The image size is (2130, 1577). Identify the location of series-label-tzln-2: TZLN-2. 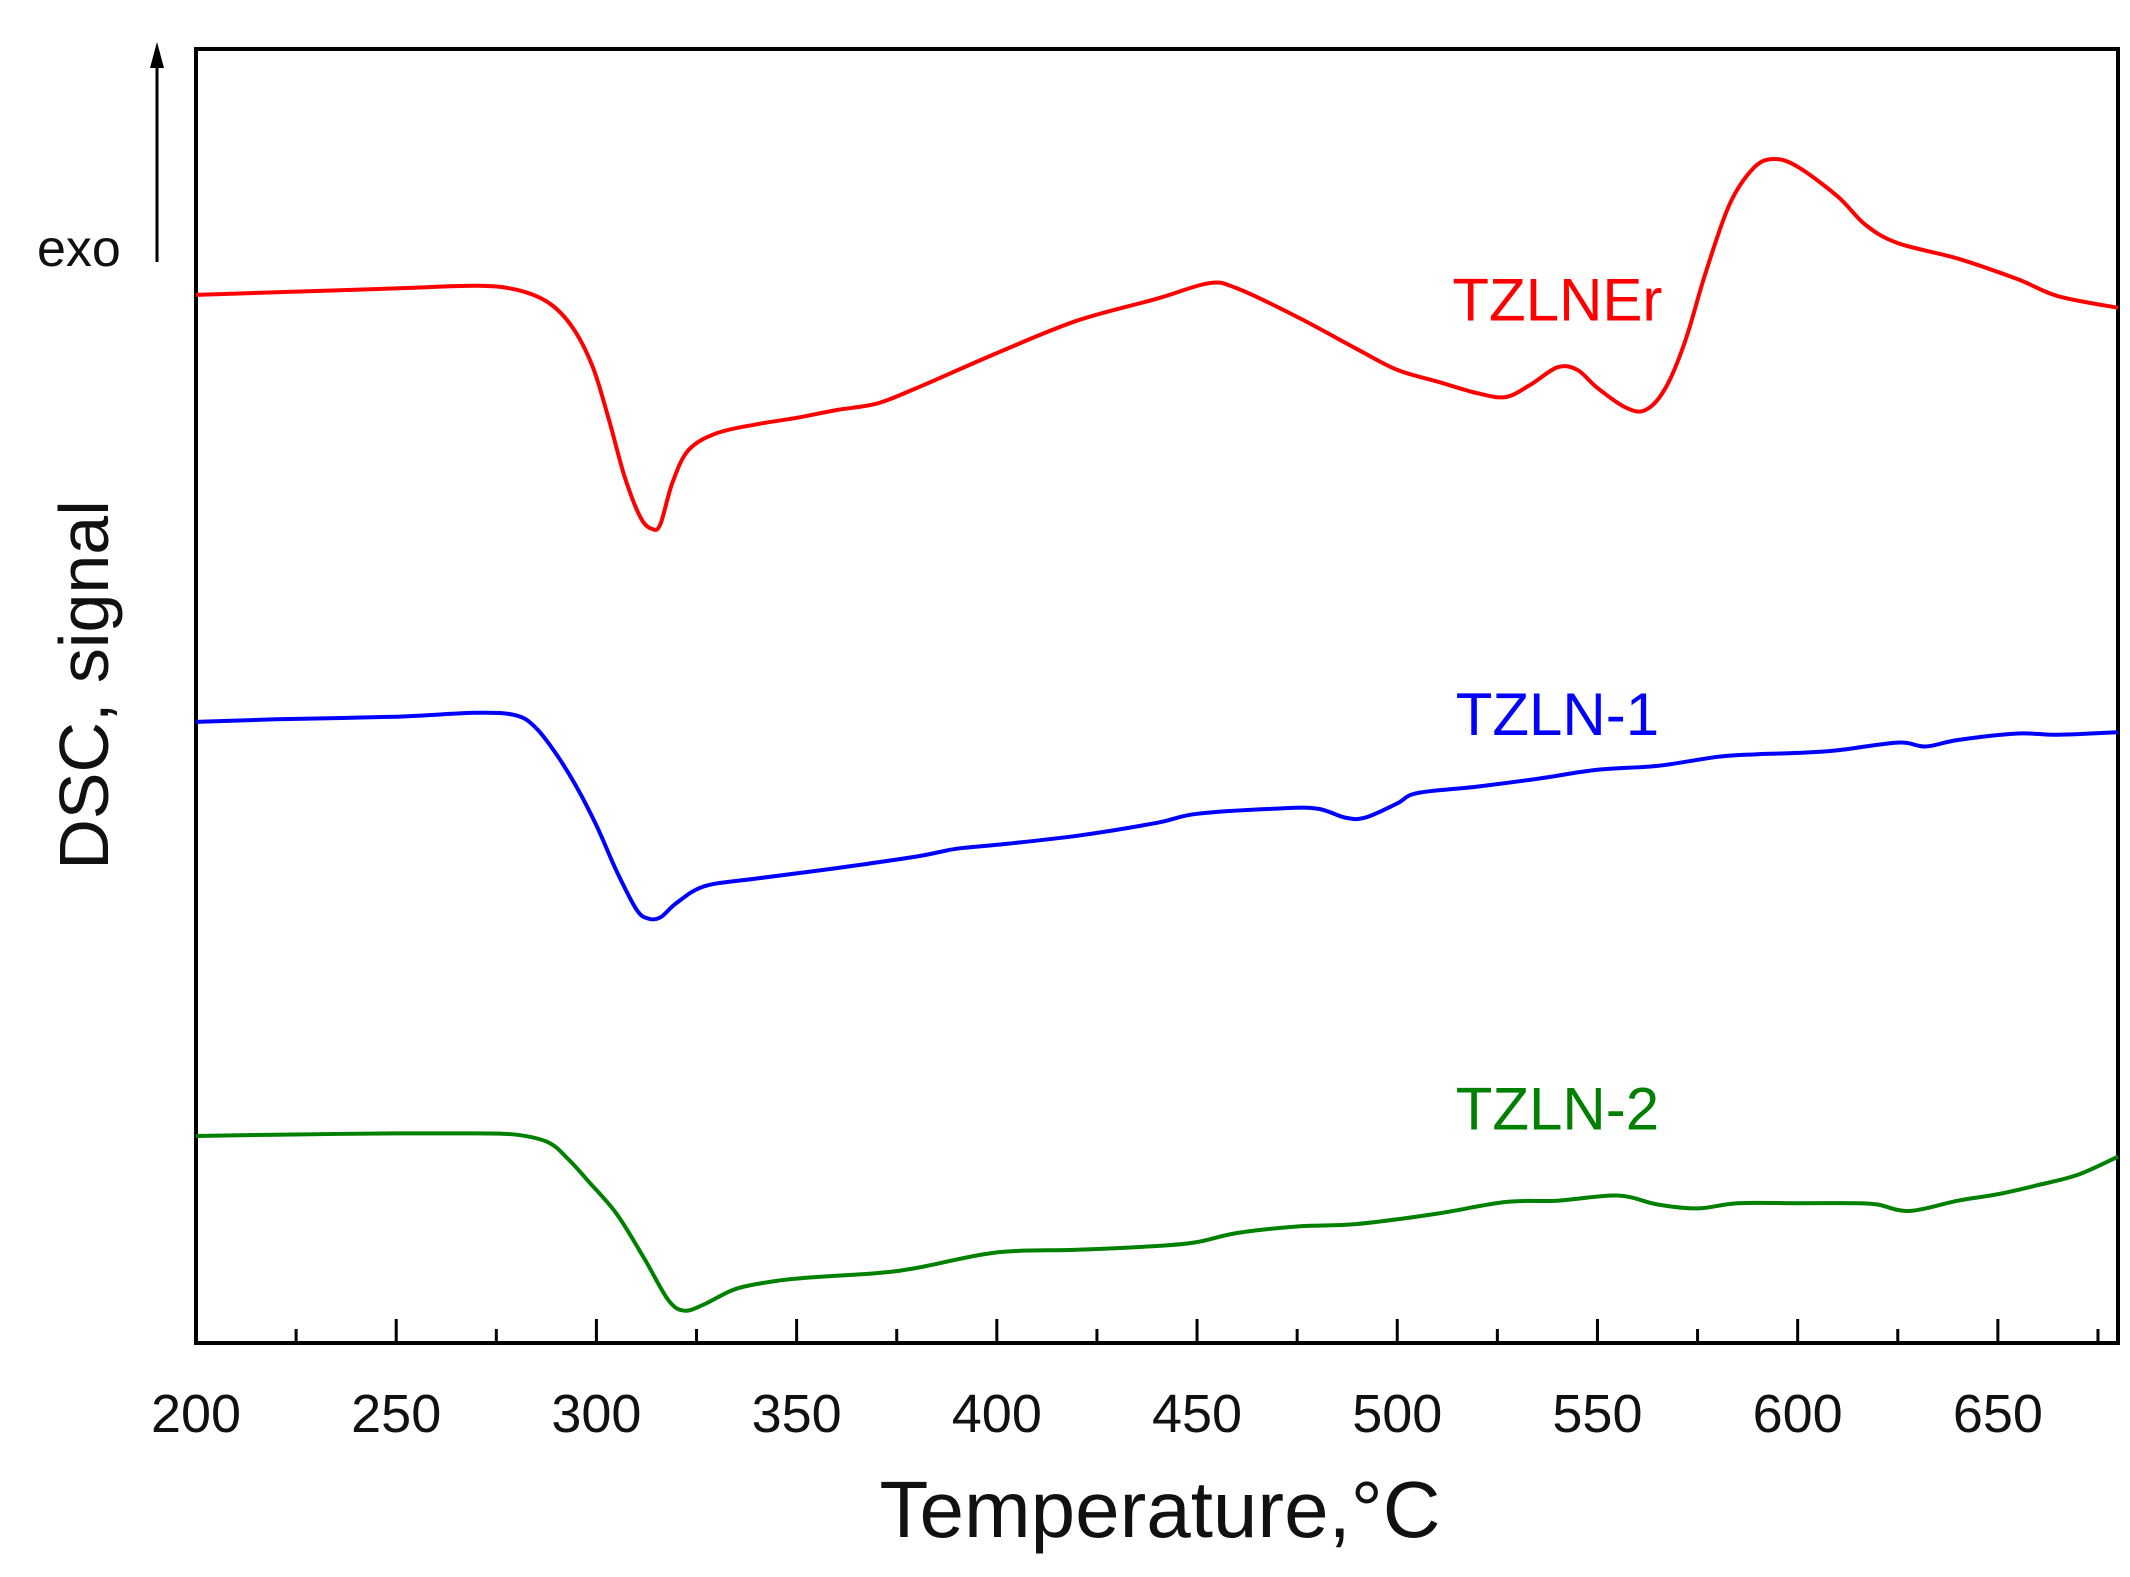
(1557, 1108).